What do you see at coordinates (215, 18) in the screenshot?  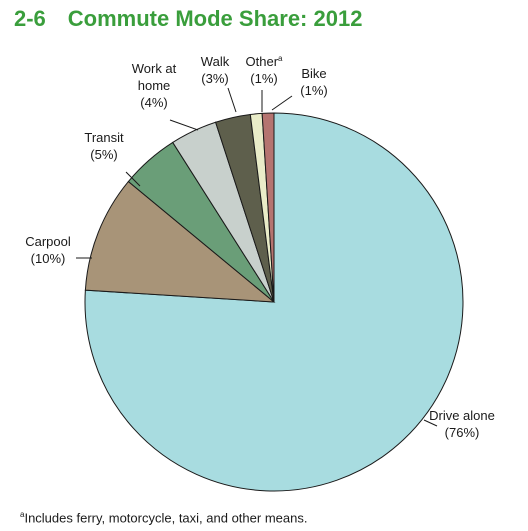 I see `title-text: Commute Mode Share: 2012` at bounding box center [215, 18].